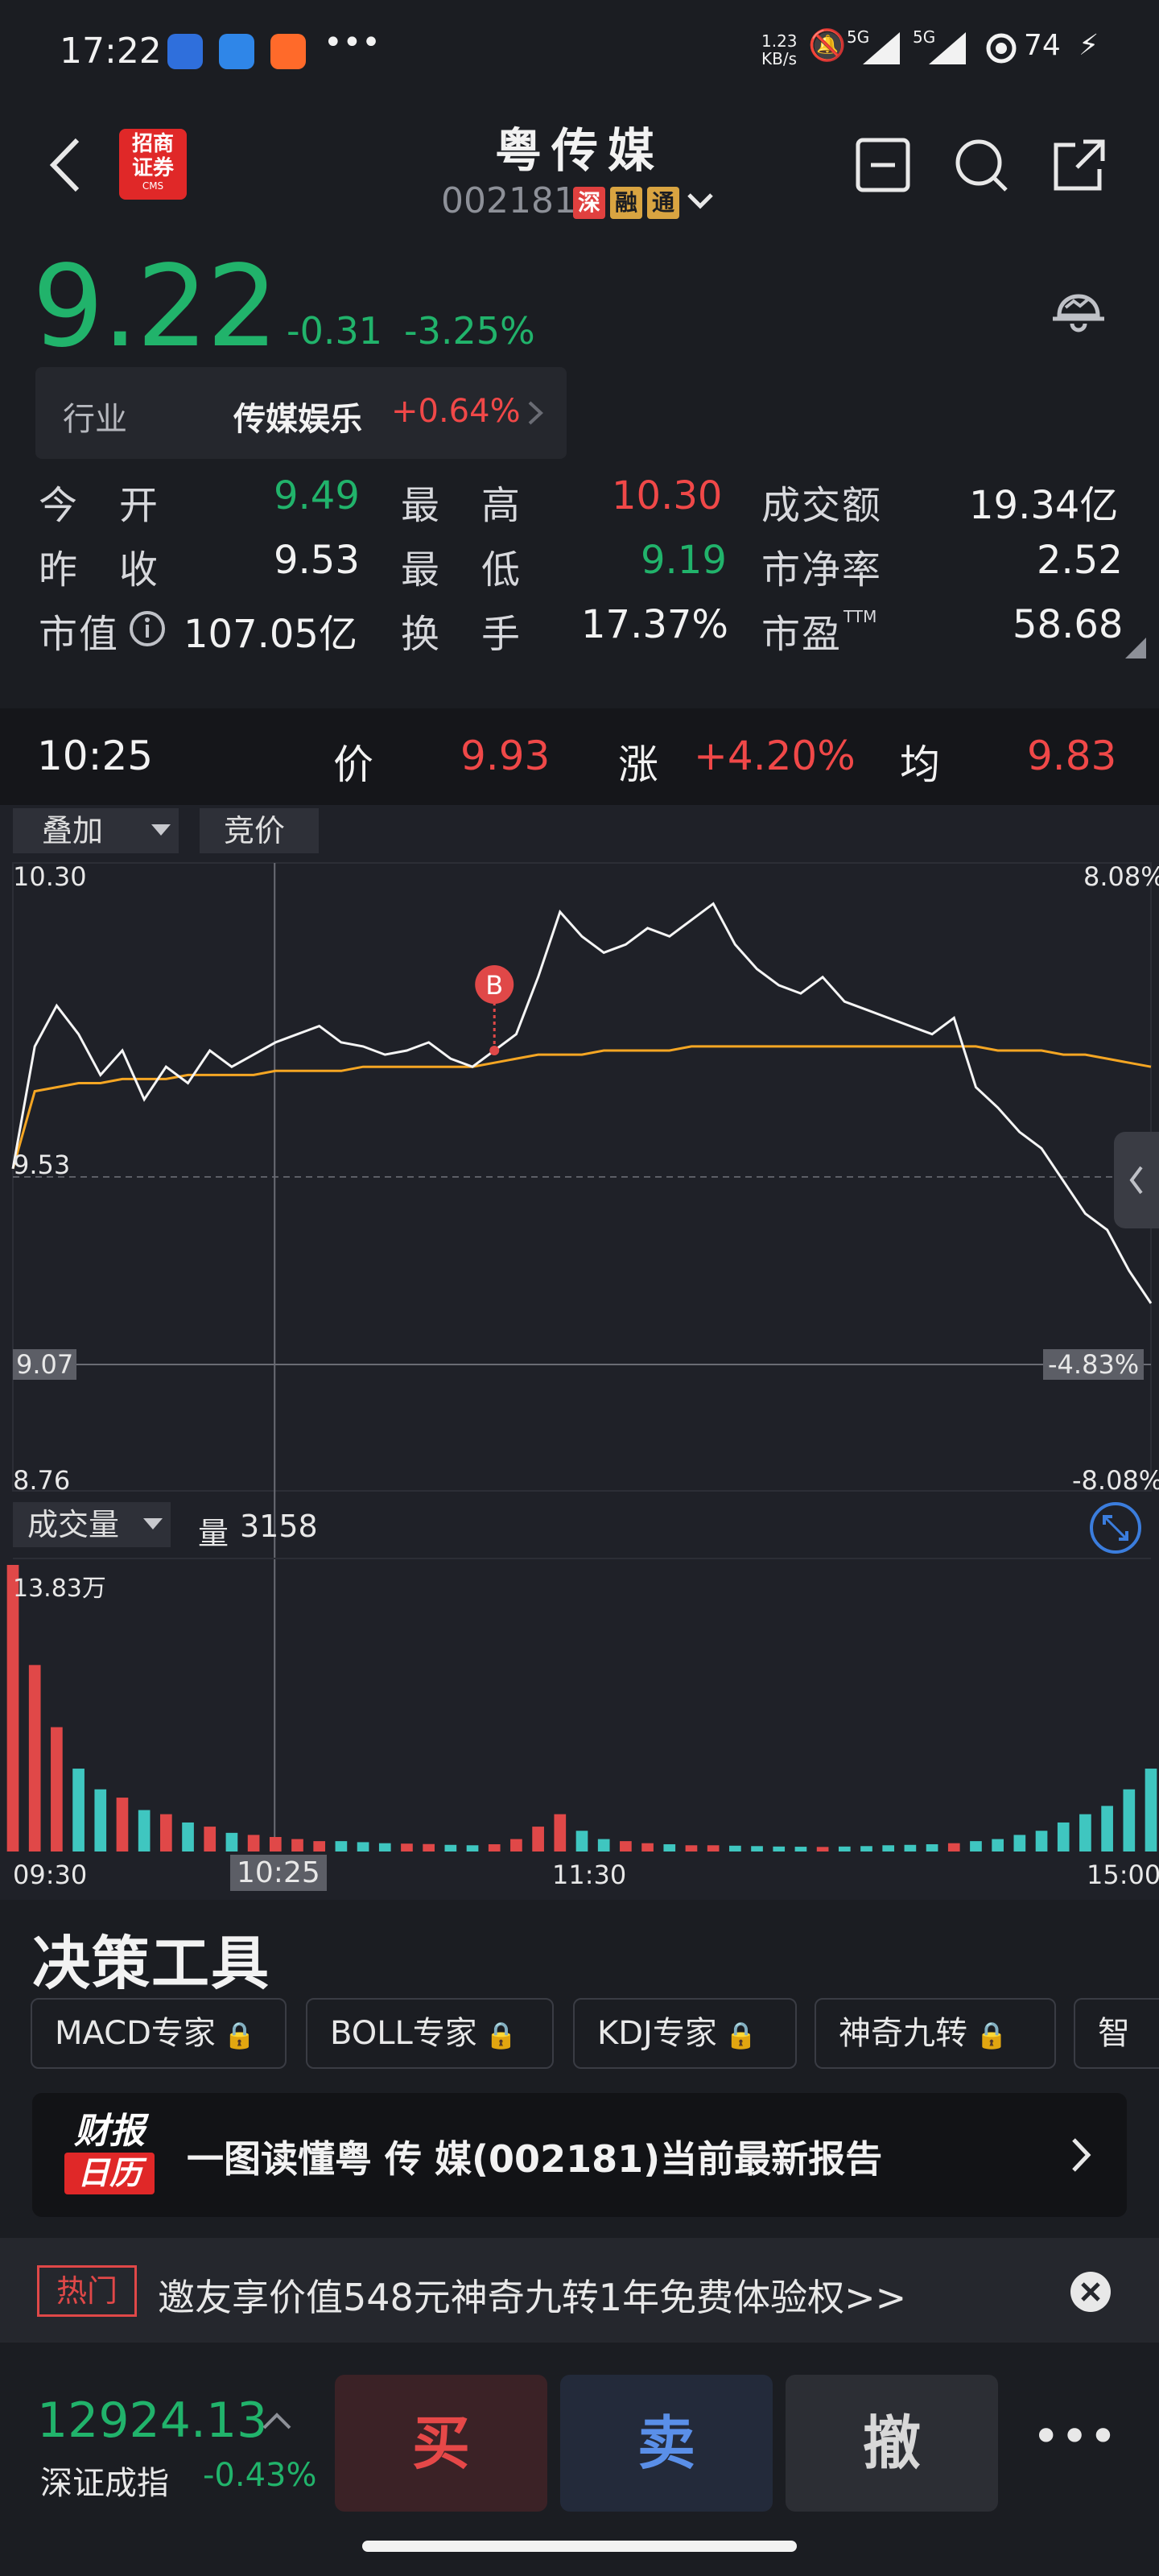 This screenshot has width=1159, height=2576. Describe the element at coordinates (335, 331) in the screenshot. I see `price-change: -0.31` at that location.